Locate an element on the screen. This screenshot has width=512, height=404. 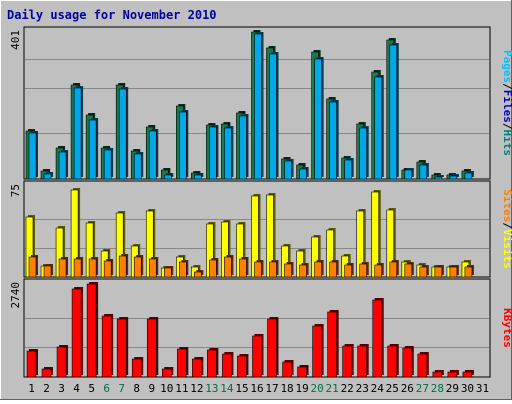
x-tick-label-24: 24 is located at coordinates (378, 388).